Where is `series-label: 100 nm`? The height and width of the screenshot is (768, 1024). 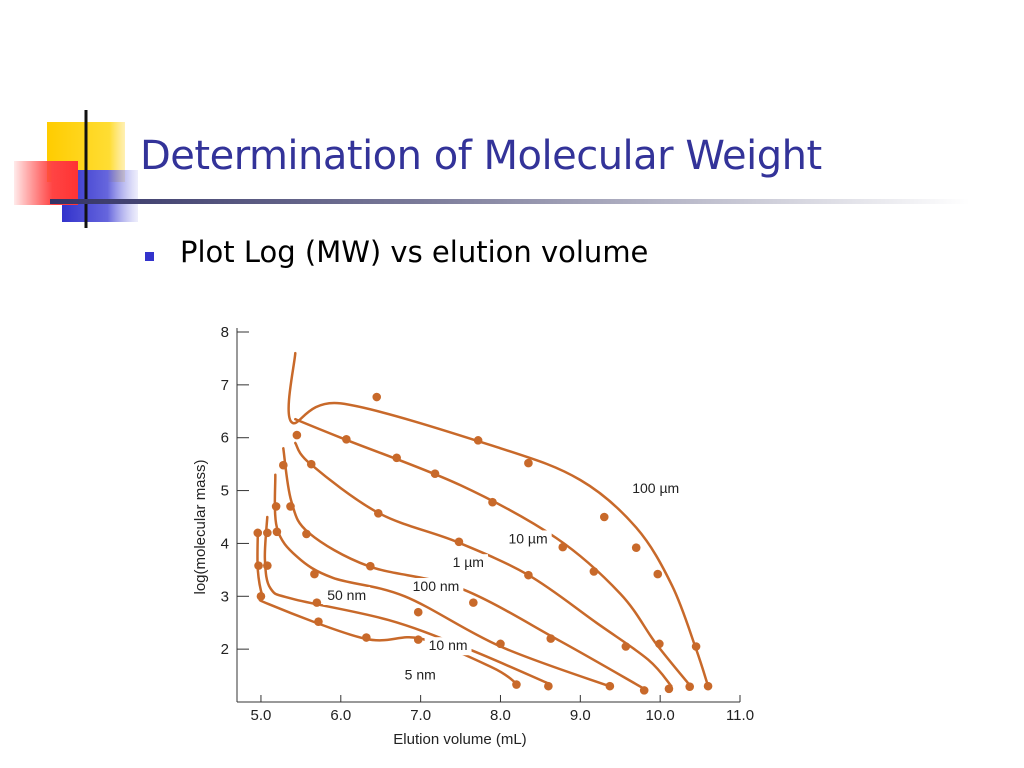 series-label: 100 nm is located at coordinates (436, 586).